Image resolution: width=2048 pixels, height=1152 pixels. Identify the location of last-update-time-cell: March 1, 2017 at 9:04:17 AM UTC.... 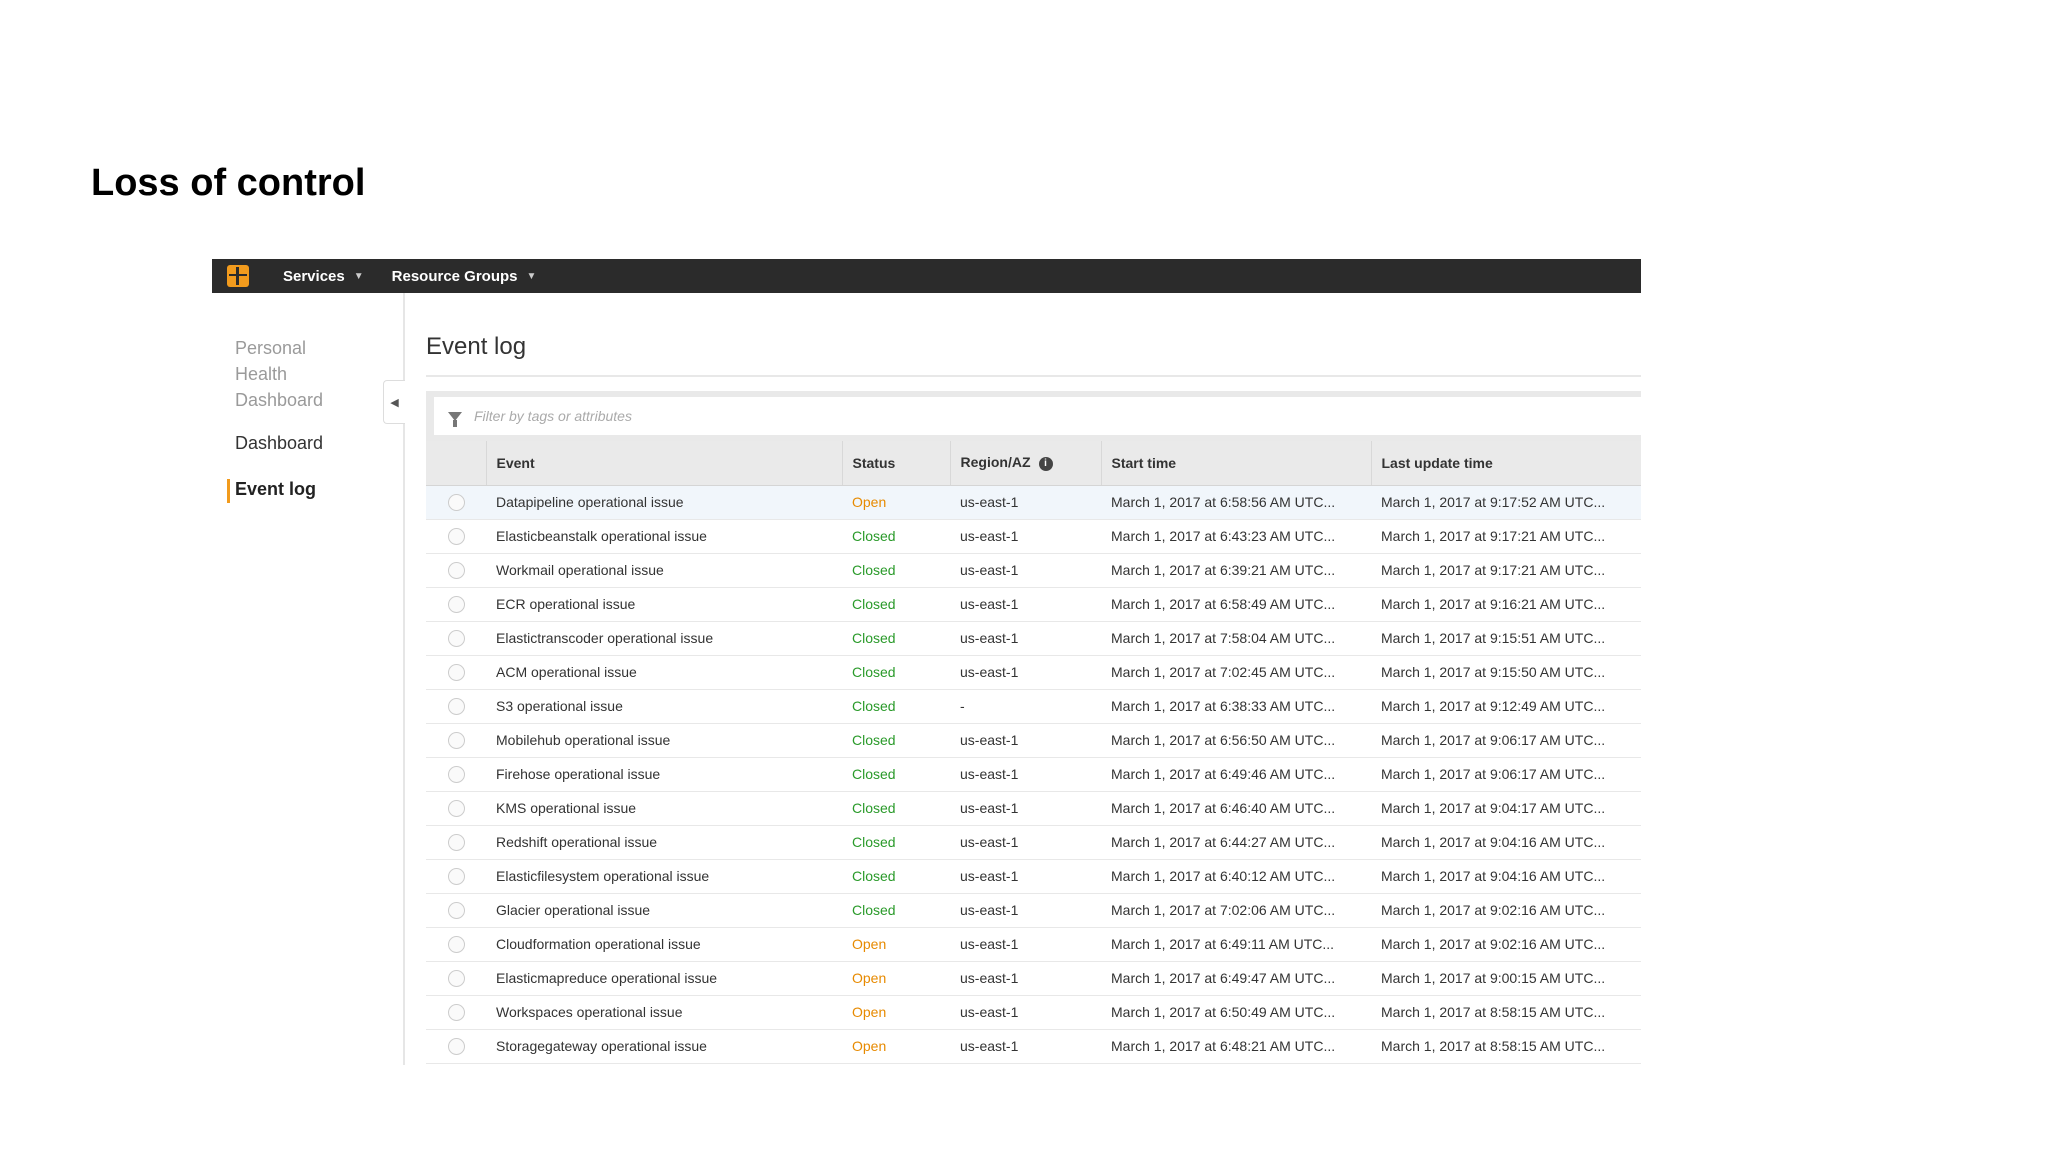
(1506, 808).